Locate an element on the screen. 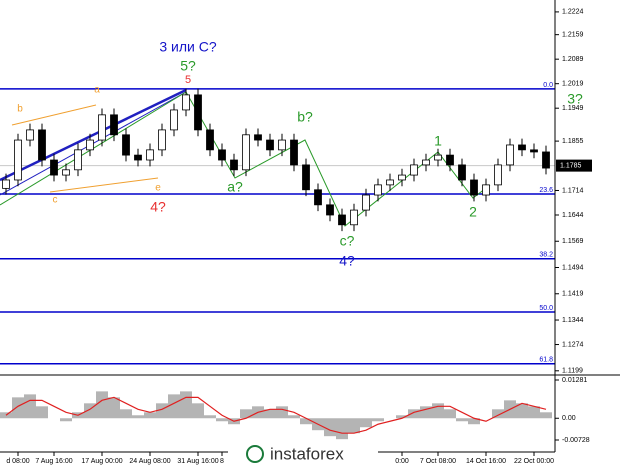  current-price-label: 1.1785 is located at coordinates (571, 165).